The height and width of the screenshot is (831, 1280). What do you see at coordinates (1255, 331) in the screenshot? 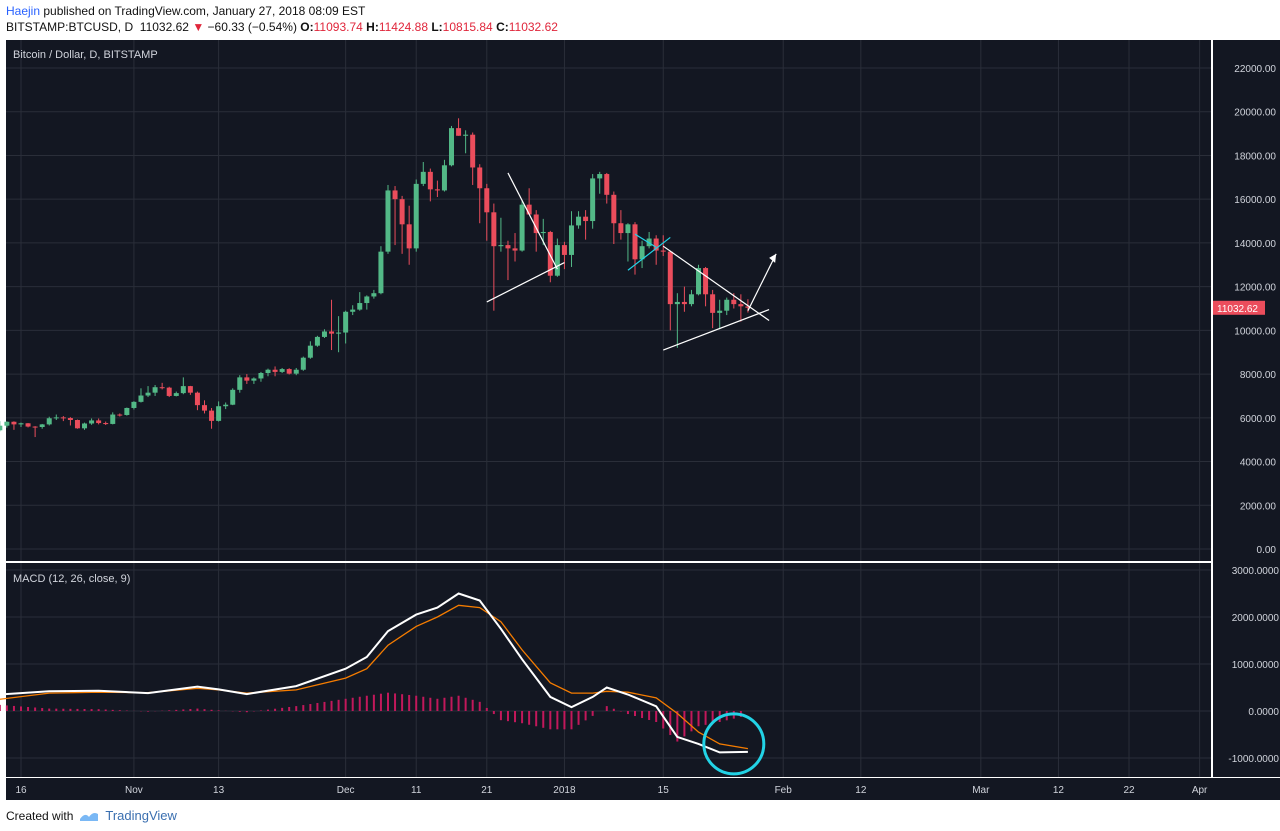
I see `price-tick-label: 10000.00` at bounding box center [1255, 331].